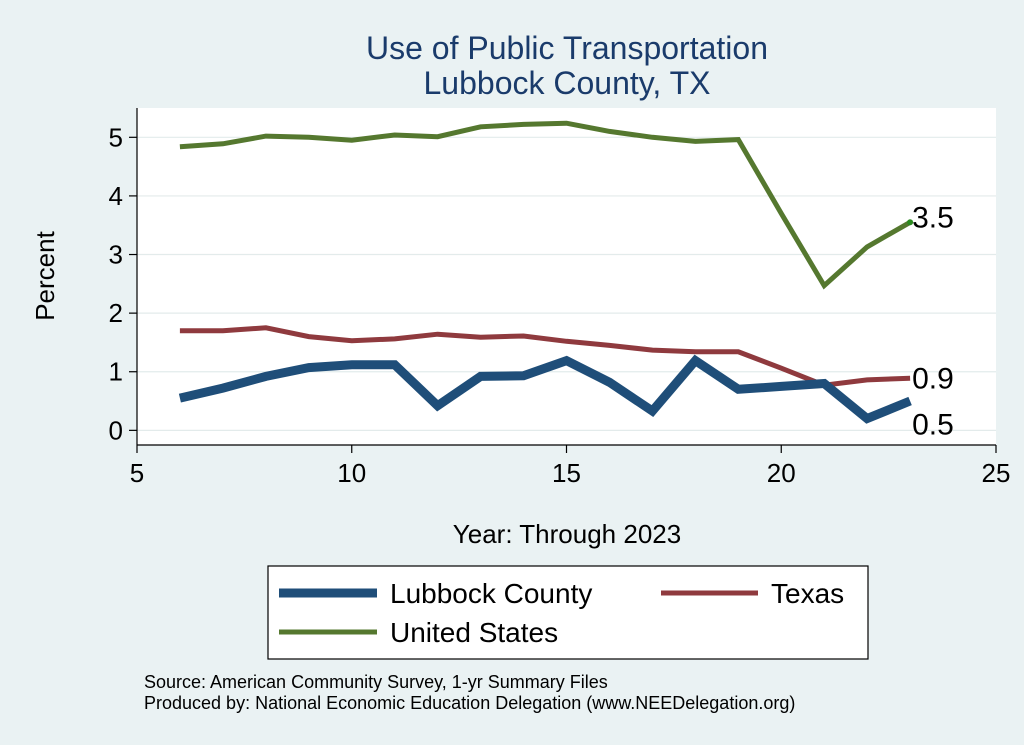 This screenshot has width=1024, height=745. What do you see at coordinates (116, 430) in the screenshot?
I see `y-tick-label-0: 0` at bounding box center [116, 430].